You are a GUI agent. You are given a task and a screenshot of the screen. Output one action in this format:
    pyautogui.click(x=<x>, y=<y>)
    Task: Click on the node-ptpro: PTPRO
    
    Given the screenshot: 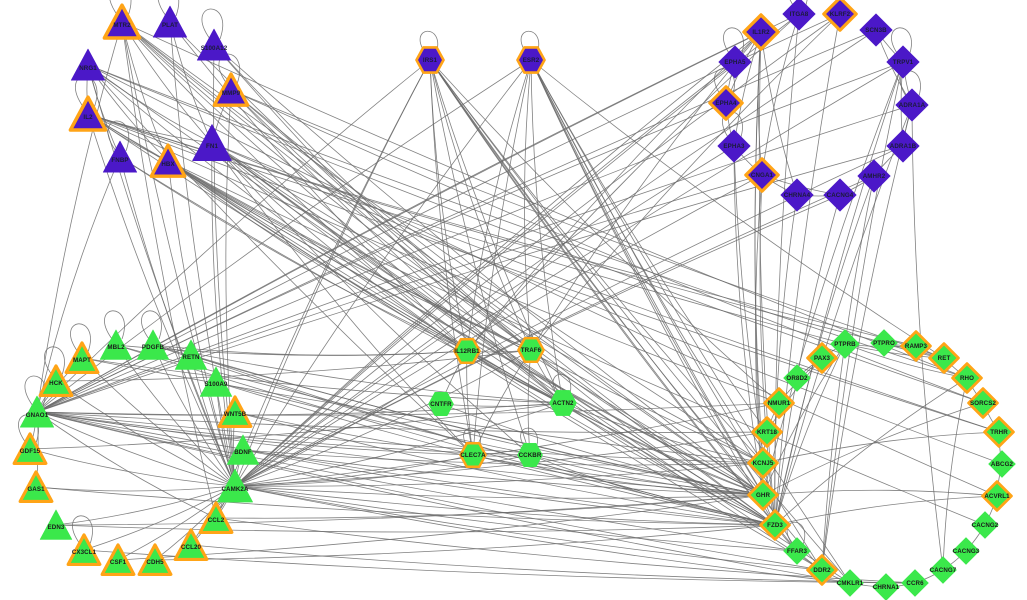 What is the action you would take?
    pyautogui.click(x=884, y=343)
    